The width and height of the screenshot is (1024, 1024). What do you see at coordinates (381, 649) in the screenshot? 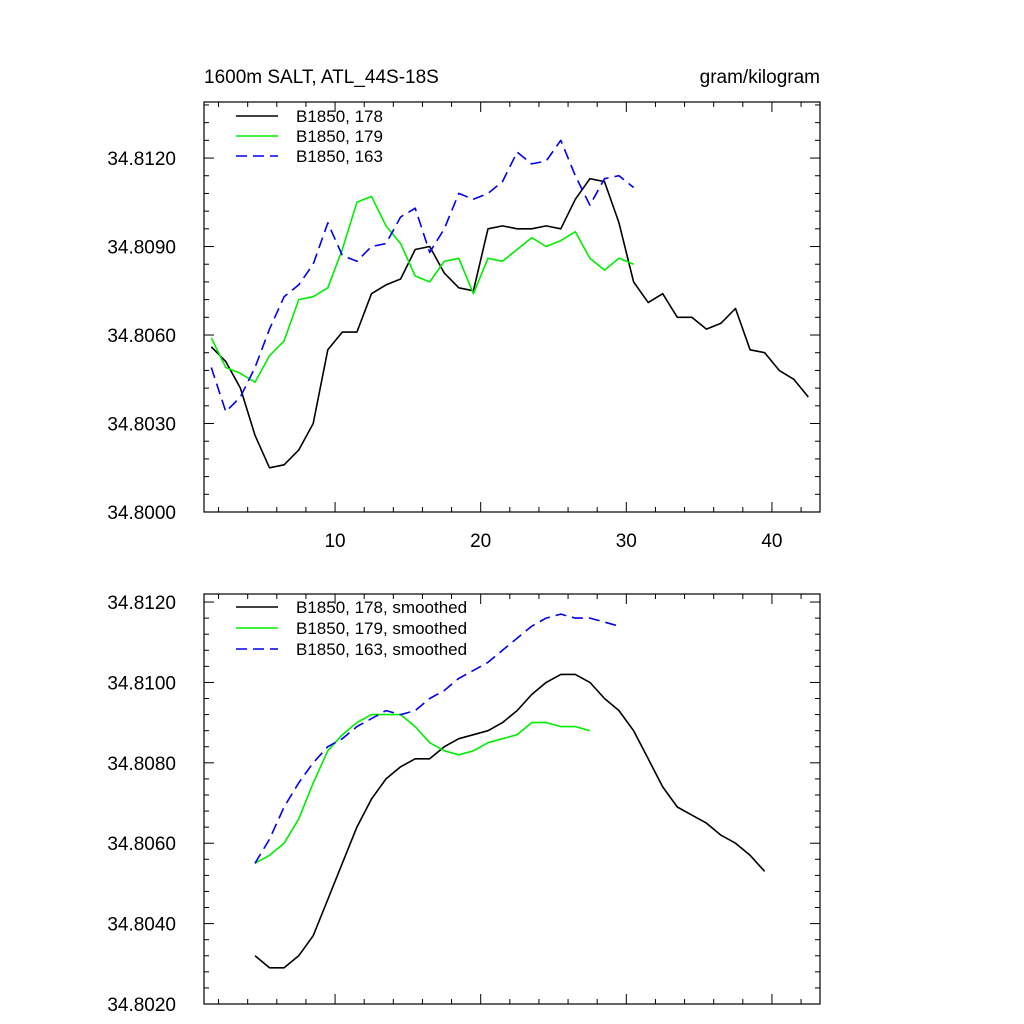
I see `legend-label: B1850, 163, smoothed` at bounding box center [381, 649].